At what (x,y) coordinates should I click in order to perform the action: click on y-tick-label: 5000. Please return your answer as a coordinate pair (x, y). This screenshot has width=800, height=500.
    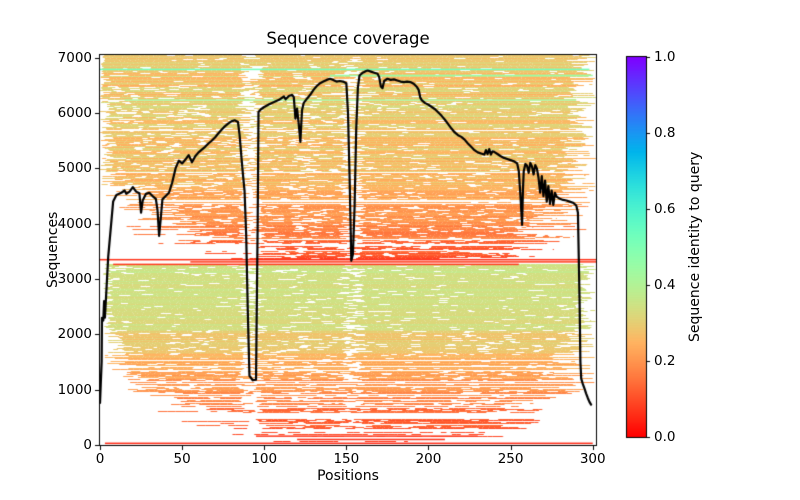
    Looking at the image, I should click on (74, 168).